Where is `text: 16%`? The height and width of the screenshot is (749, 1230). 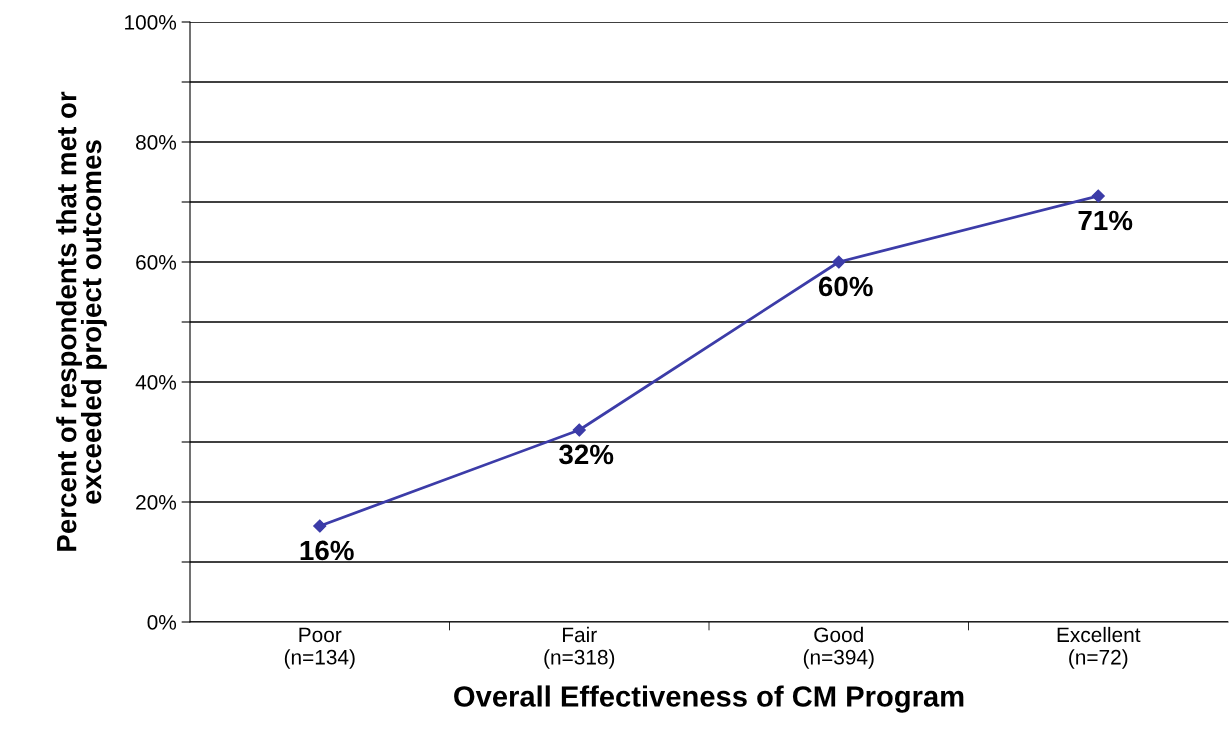 text: 16% is located at coordinates (327, 550).